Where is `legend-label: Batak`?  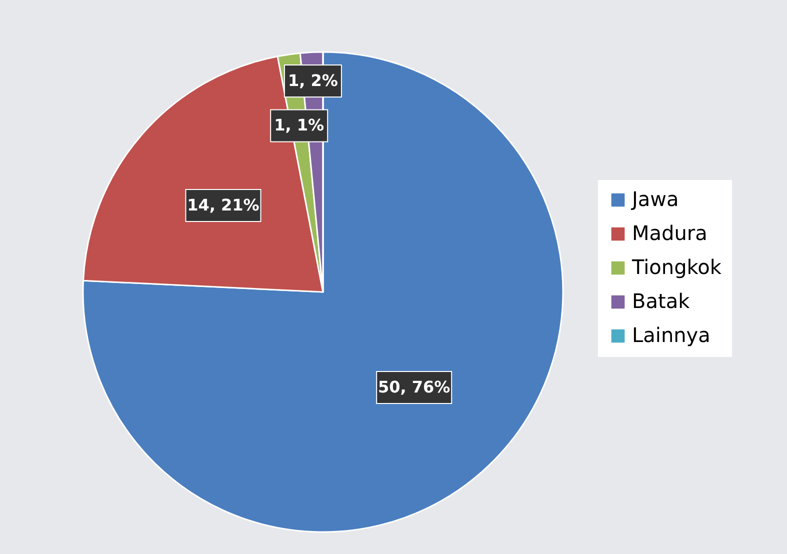 legend-label: Batak is located at coordinates (661, 301).